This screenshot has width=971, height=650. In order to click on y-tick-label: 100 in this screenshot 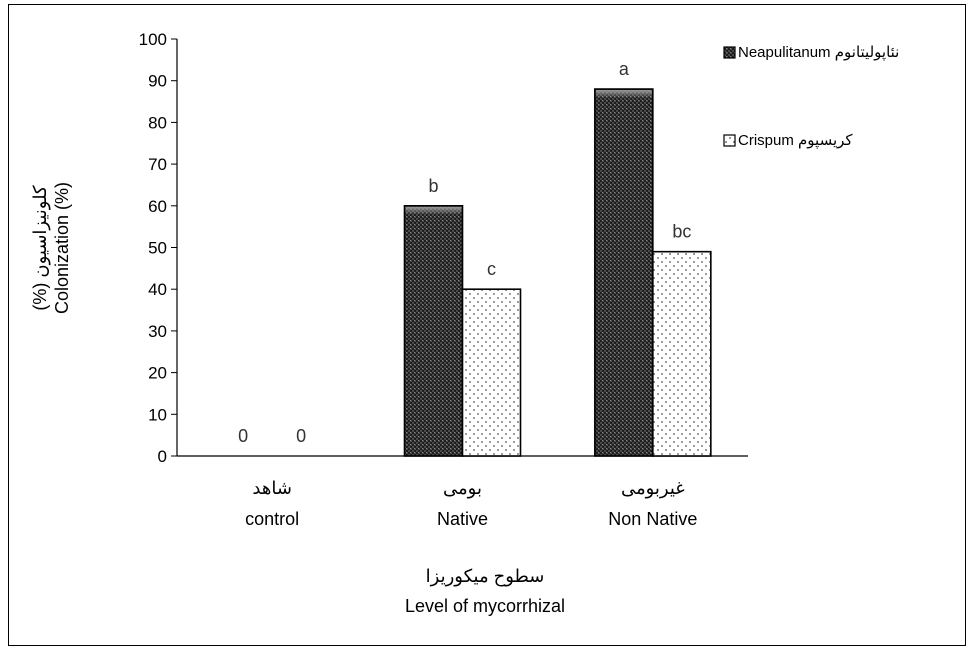, I will do `click(153, 39)`.